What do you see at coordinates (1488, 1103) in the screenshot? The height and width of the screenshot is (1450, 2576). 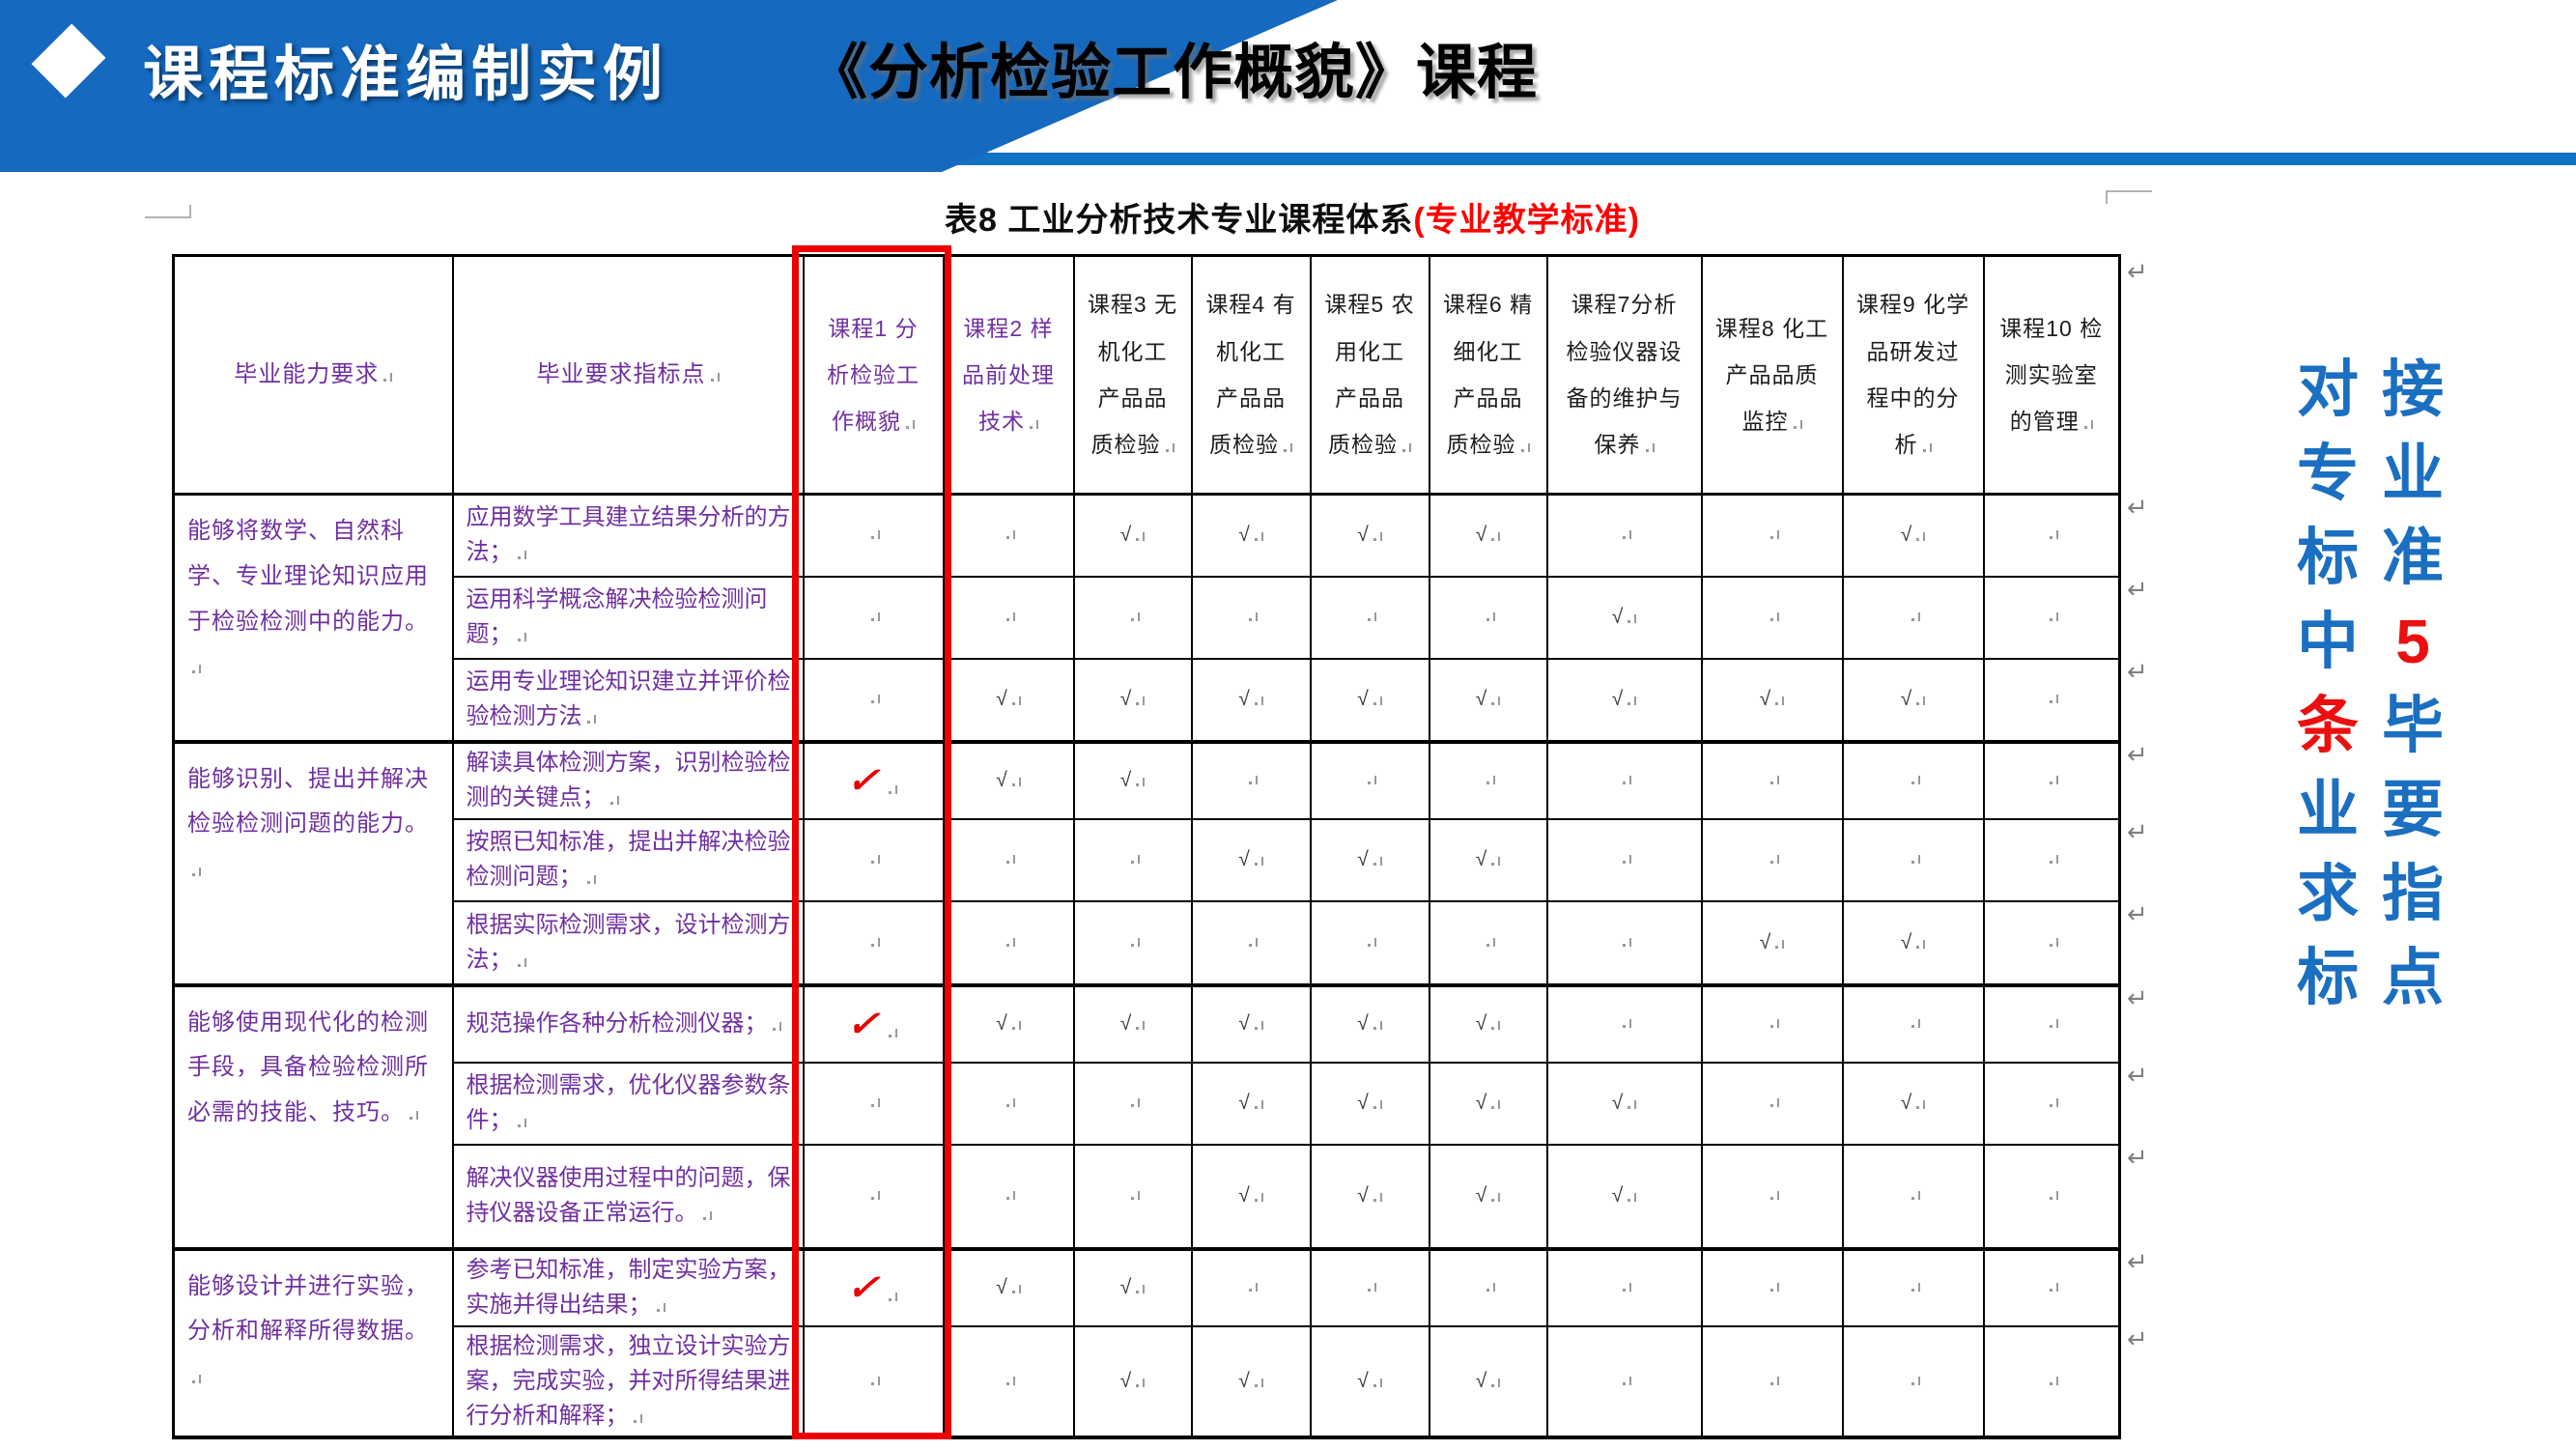 I see `matrix-cell-course-6: √` at bounding box center [1488, 1103].